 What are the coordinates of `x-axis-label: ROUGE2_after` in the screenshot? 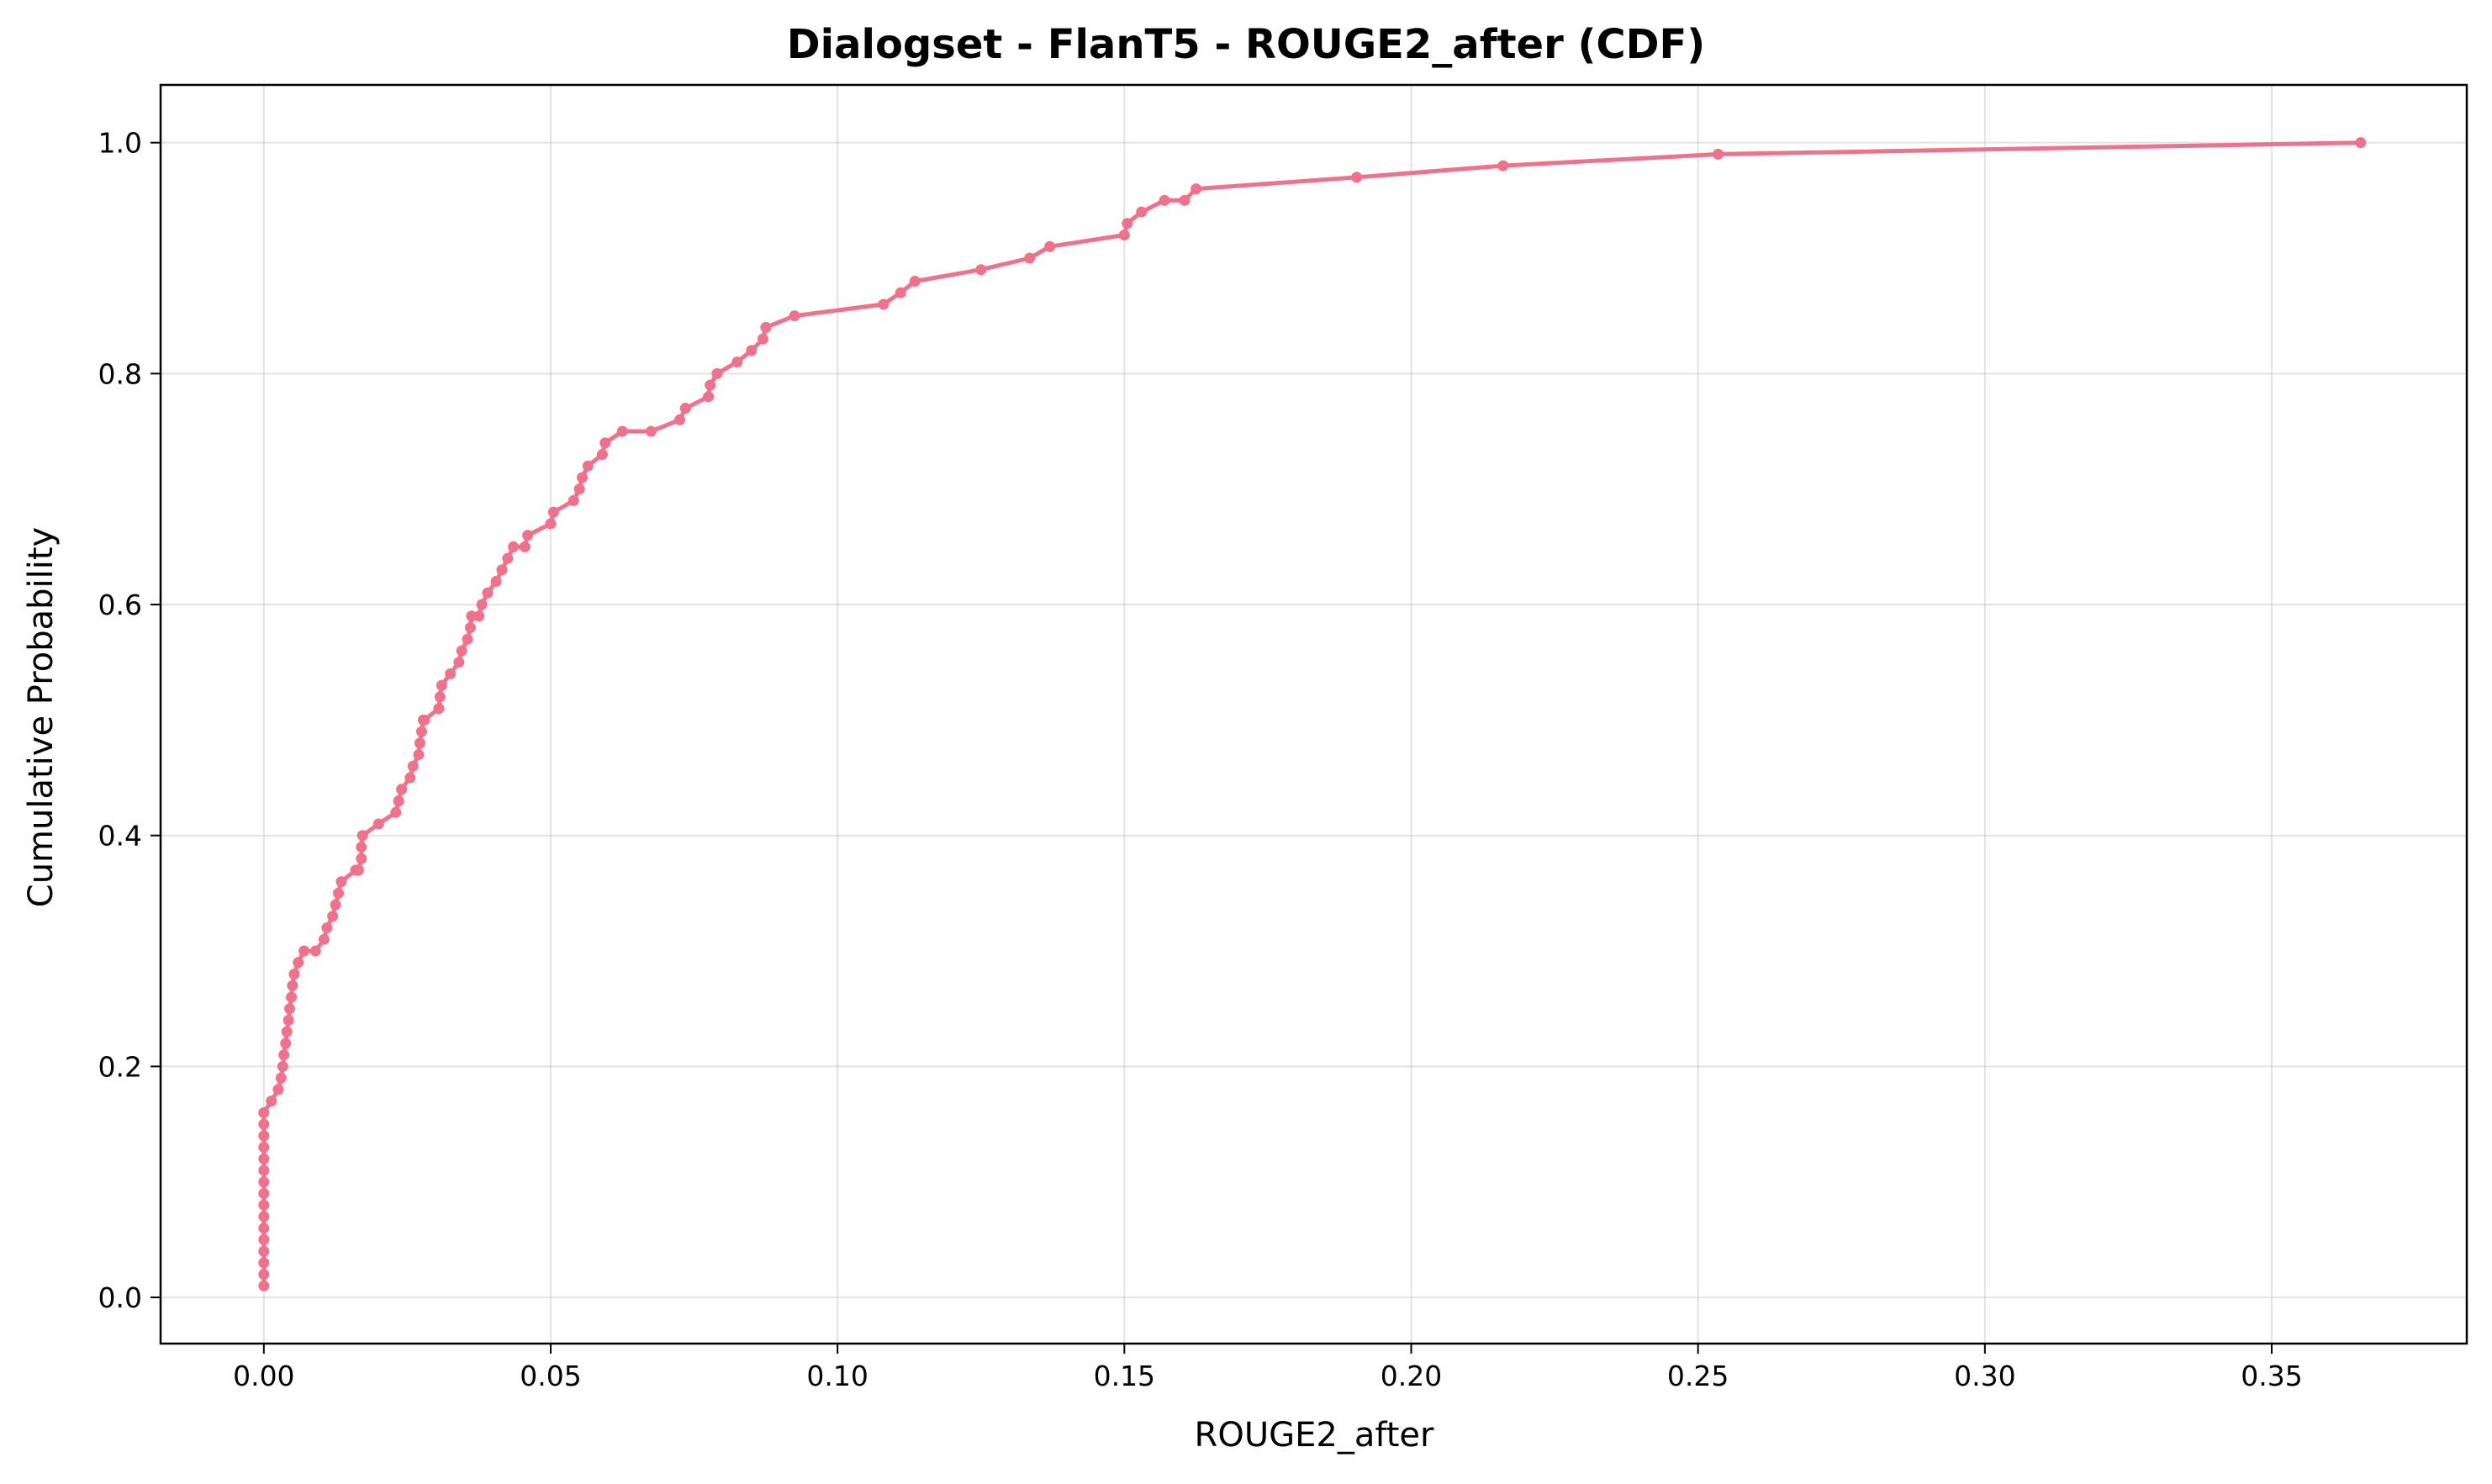 It's located at (1314, 1435).